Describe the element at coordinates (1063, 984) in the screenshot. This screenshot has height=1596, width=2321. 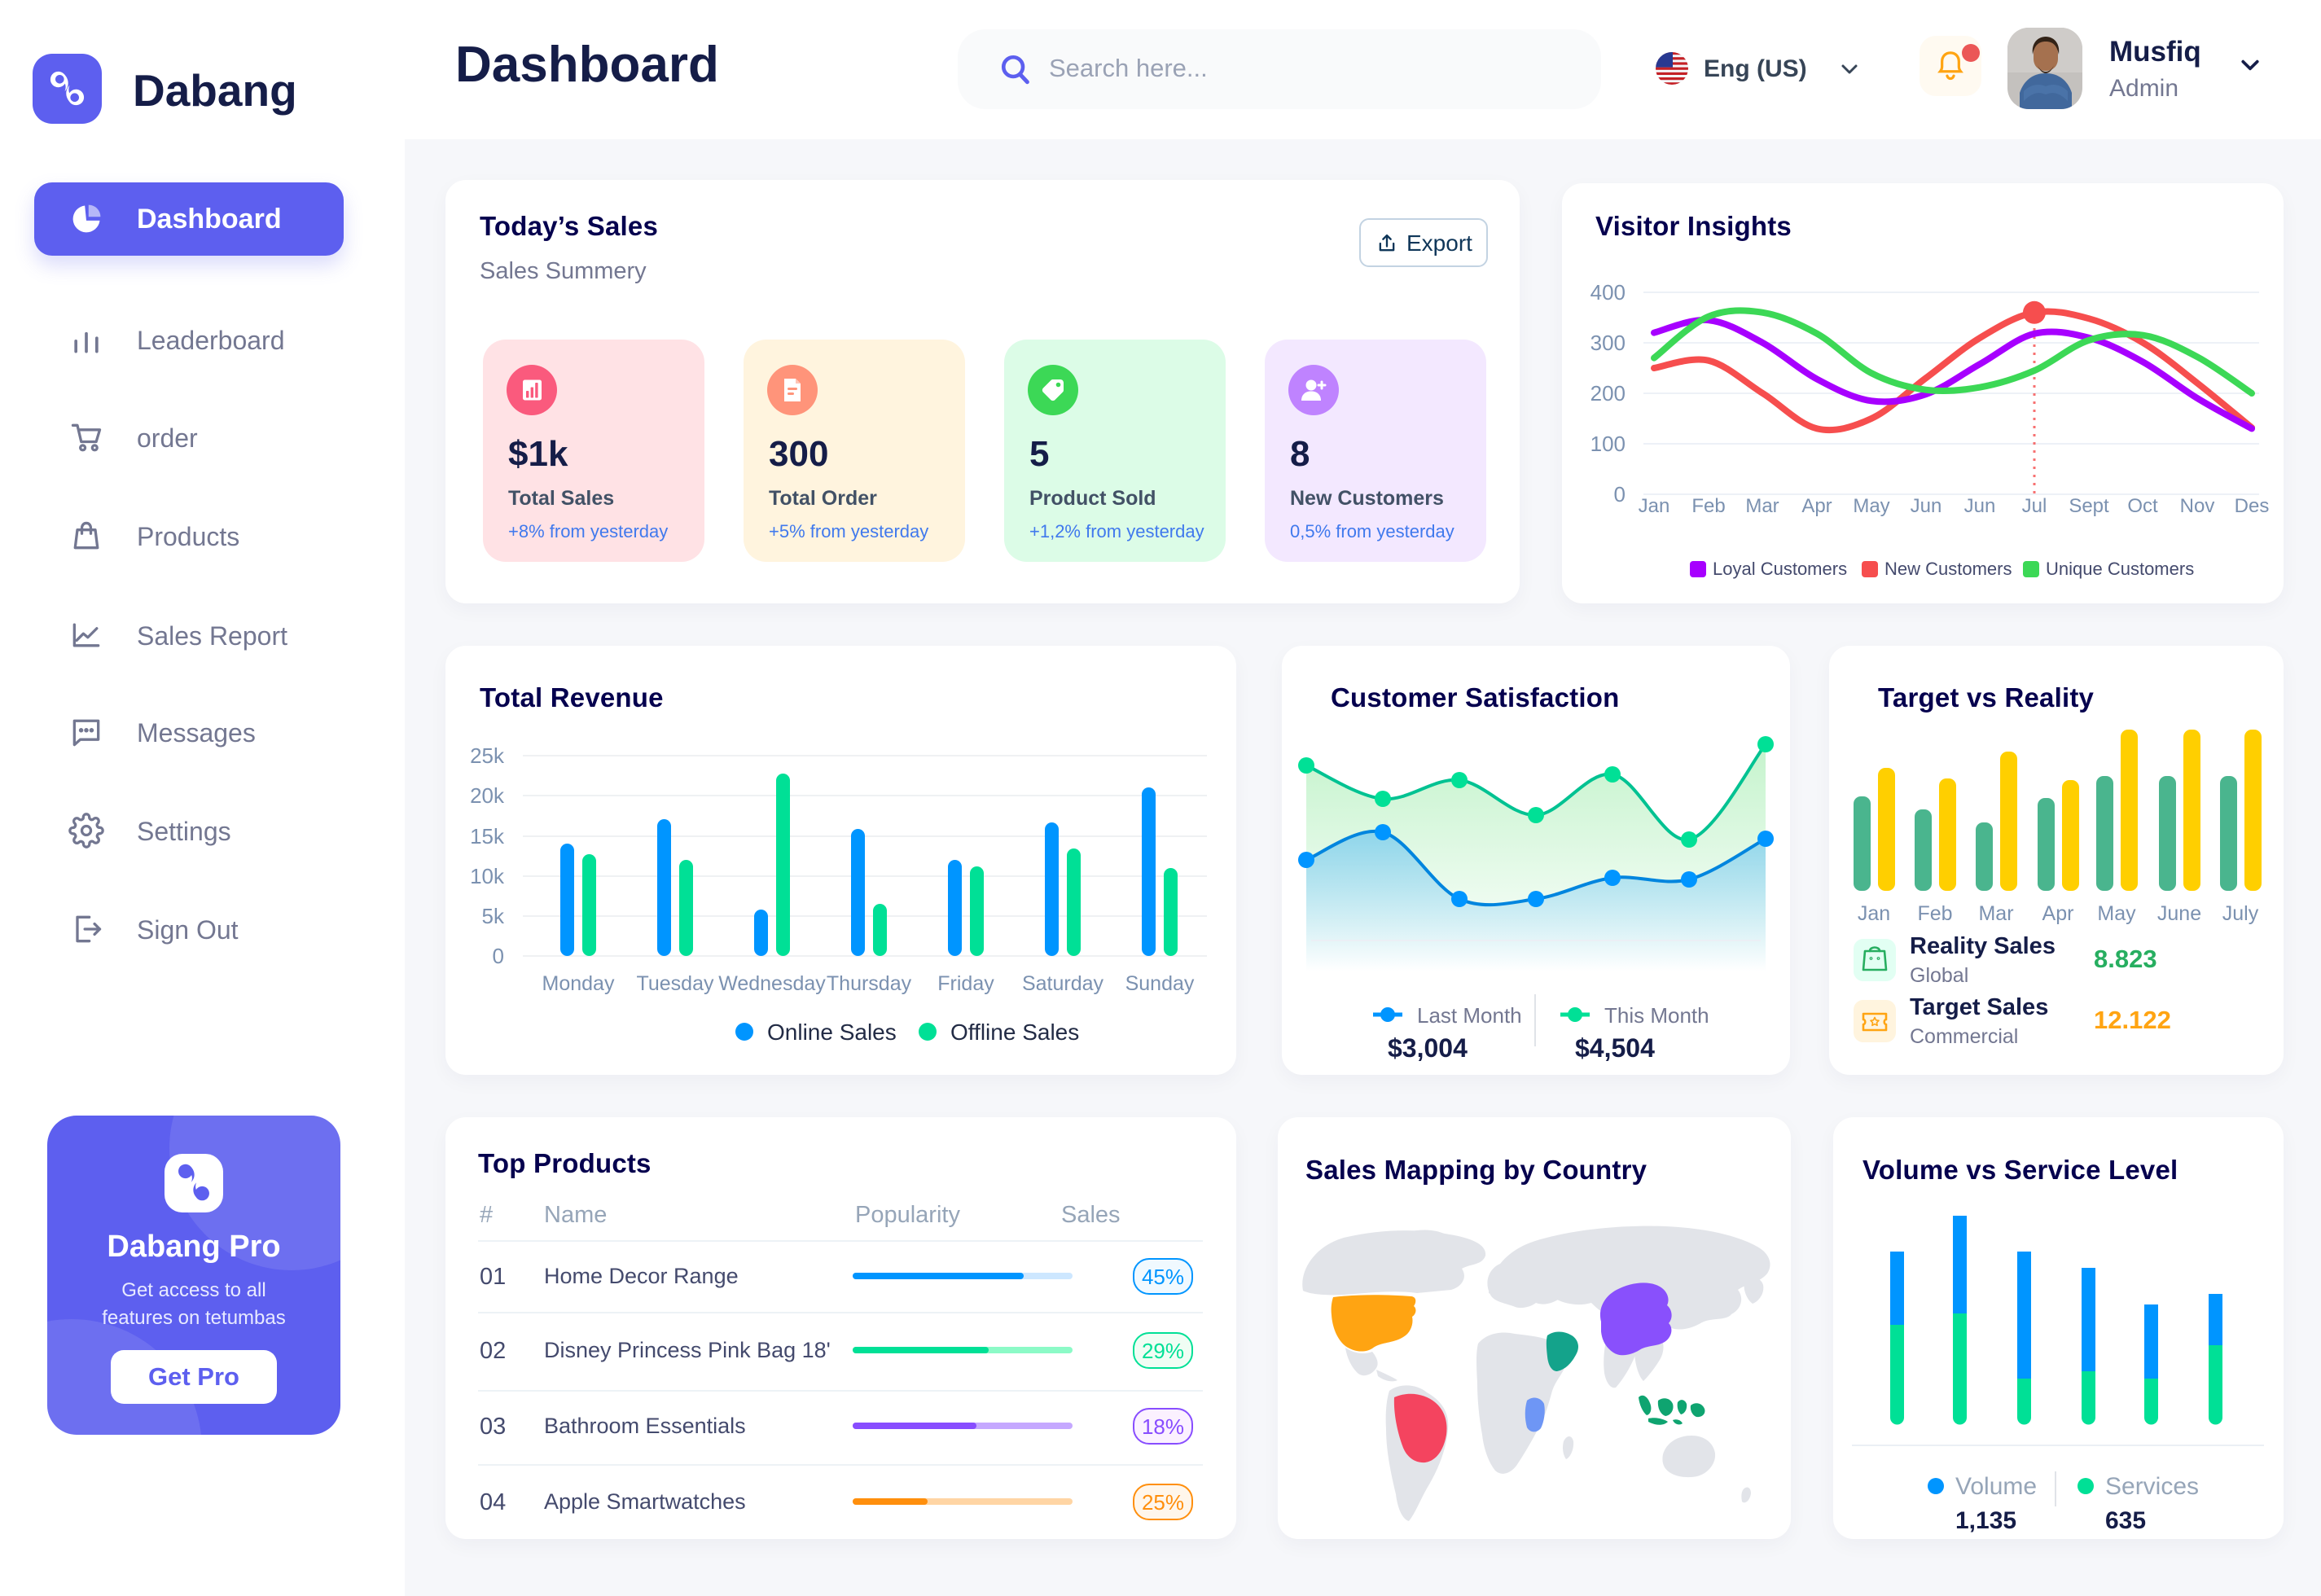
I see `svg-text: Saturday` at that location.